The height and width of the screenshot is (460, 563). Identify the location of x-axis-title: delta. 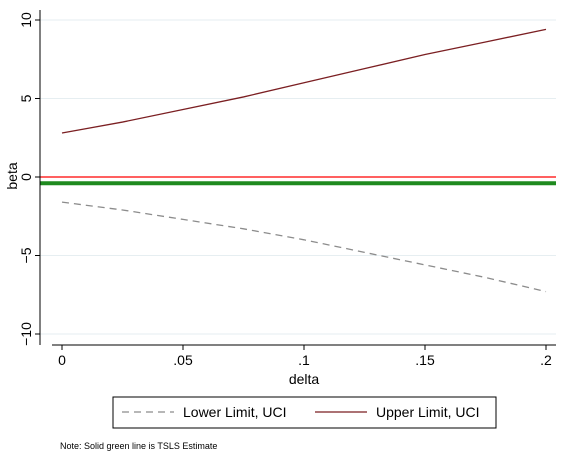
(304, 379).